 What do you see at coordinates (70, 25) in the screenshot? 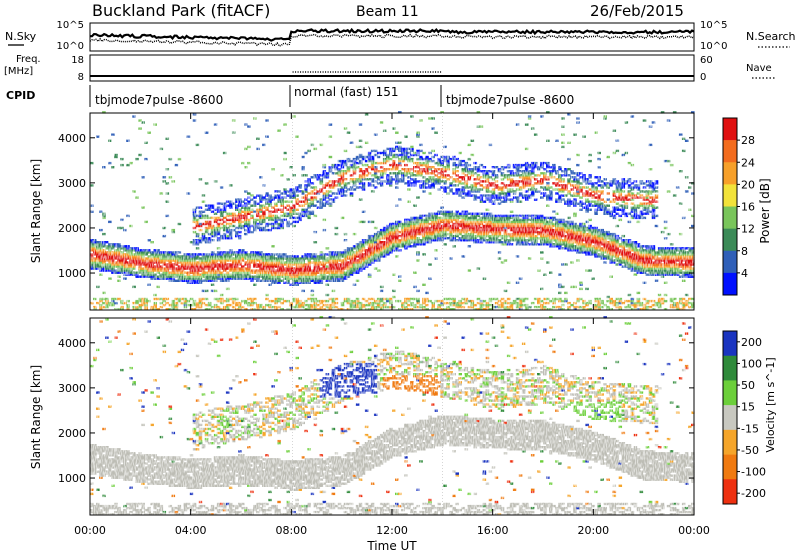
I see `noise-tick-top-left: 10^5` at bounding box center [70, 25].